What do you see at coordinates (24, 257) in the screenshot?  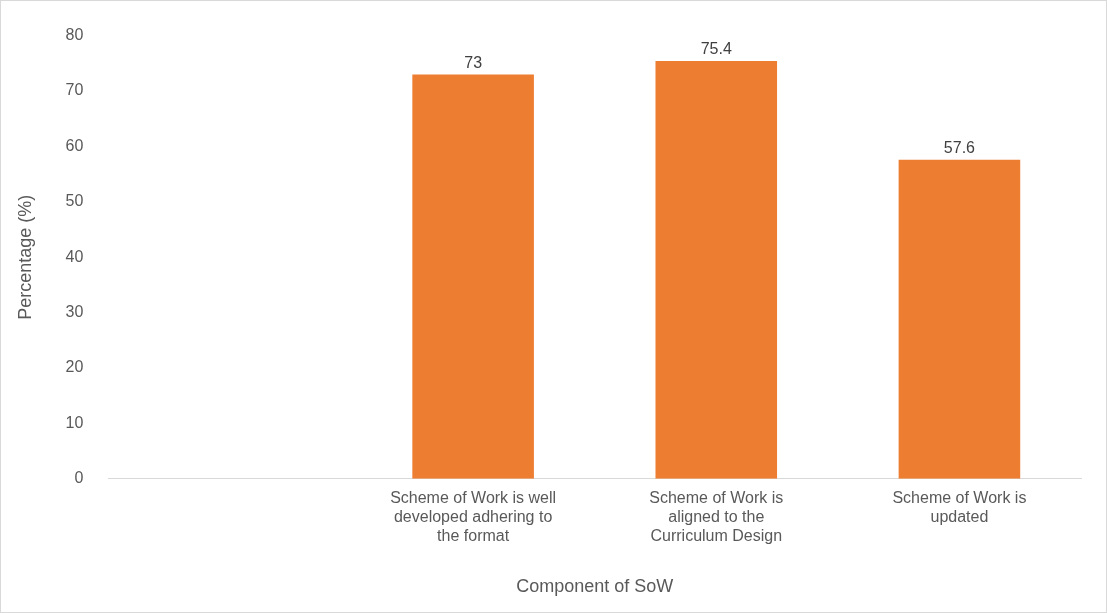 I see `y-axis-title: Percentage (%)` at bounding box center [24, 257].